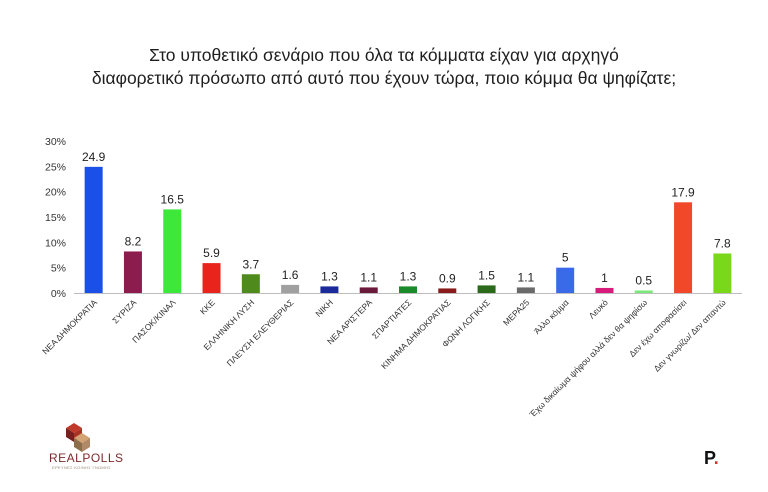 This screenshot has width=768, height=492. Describe the element at coordinates (58, 269) in the screenshot. I see `y-tick-label: 5%` at that location.